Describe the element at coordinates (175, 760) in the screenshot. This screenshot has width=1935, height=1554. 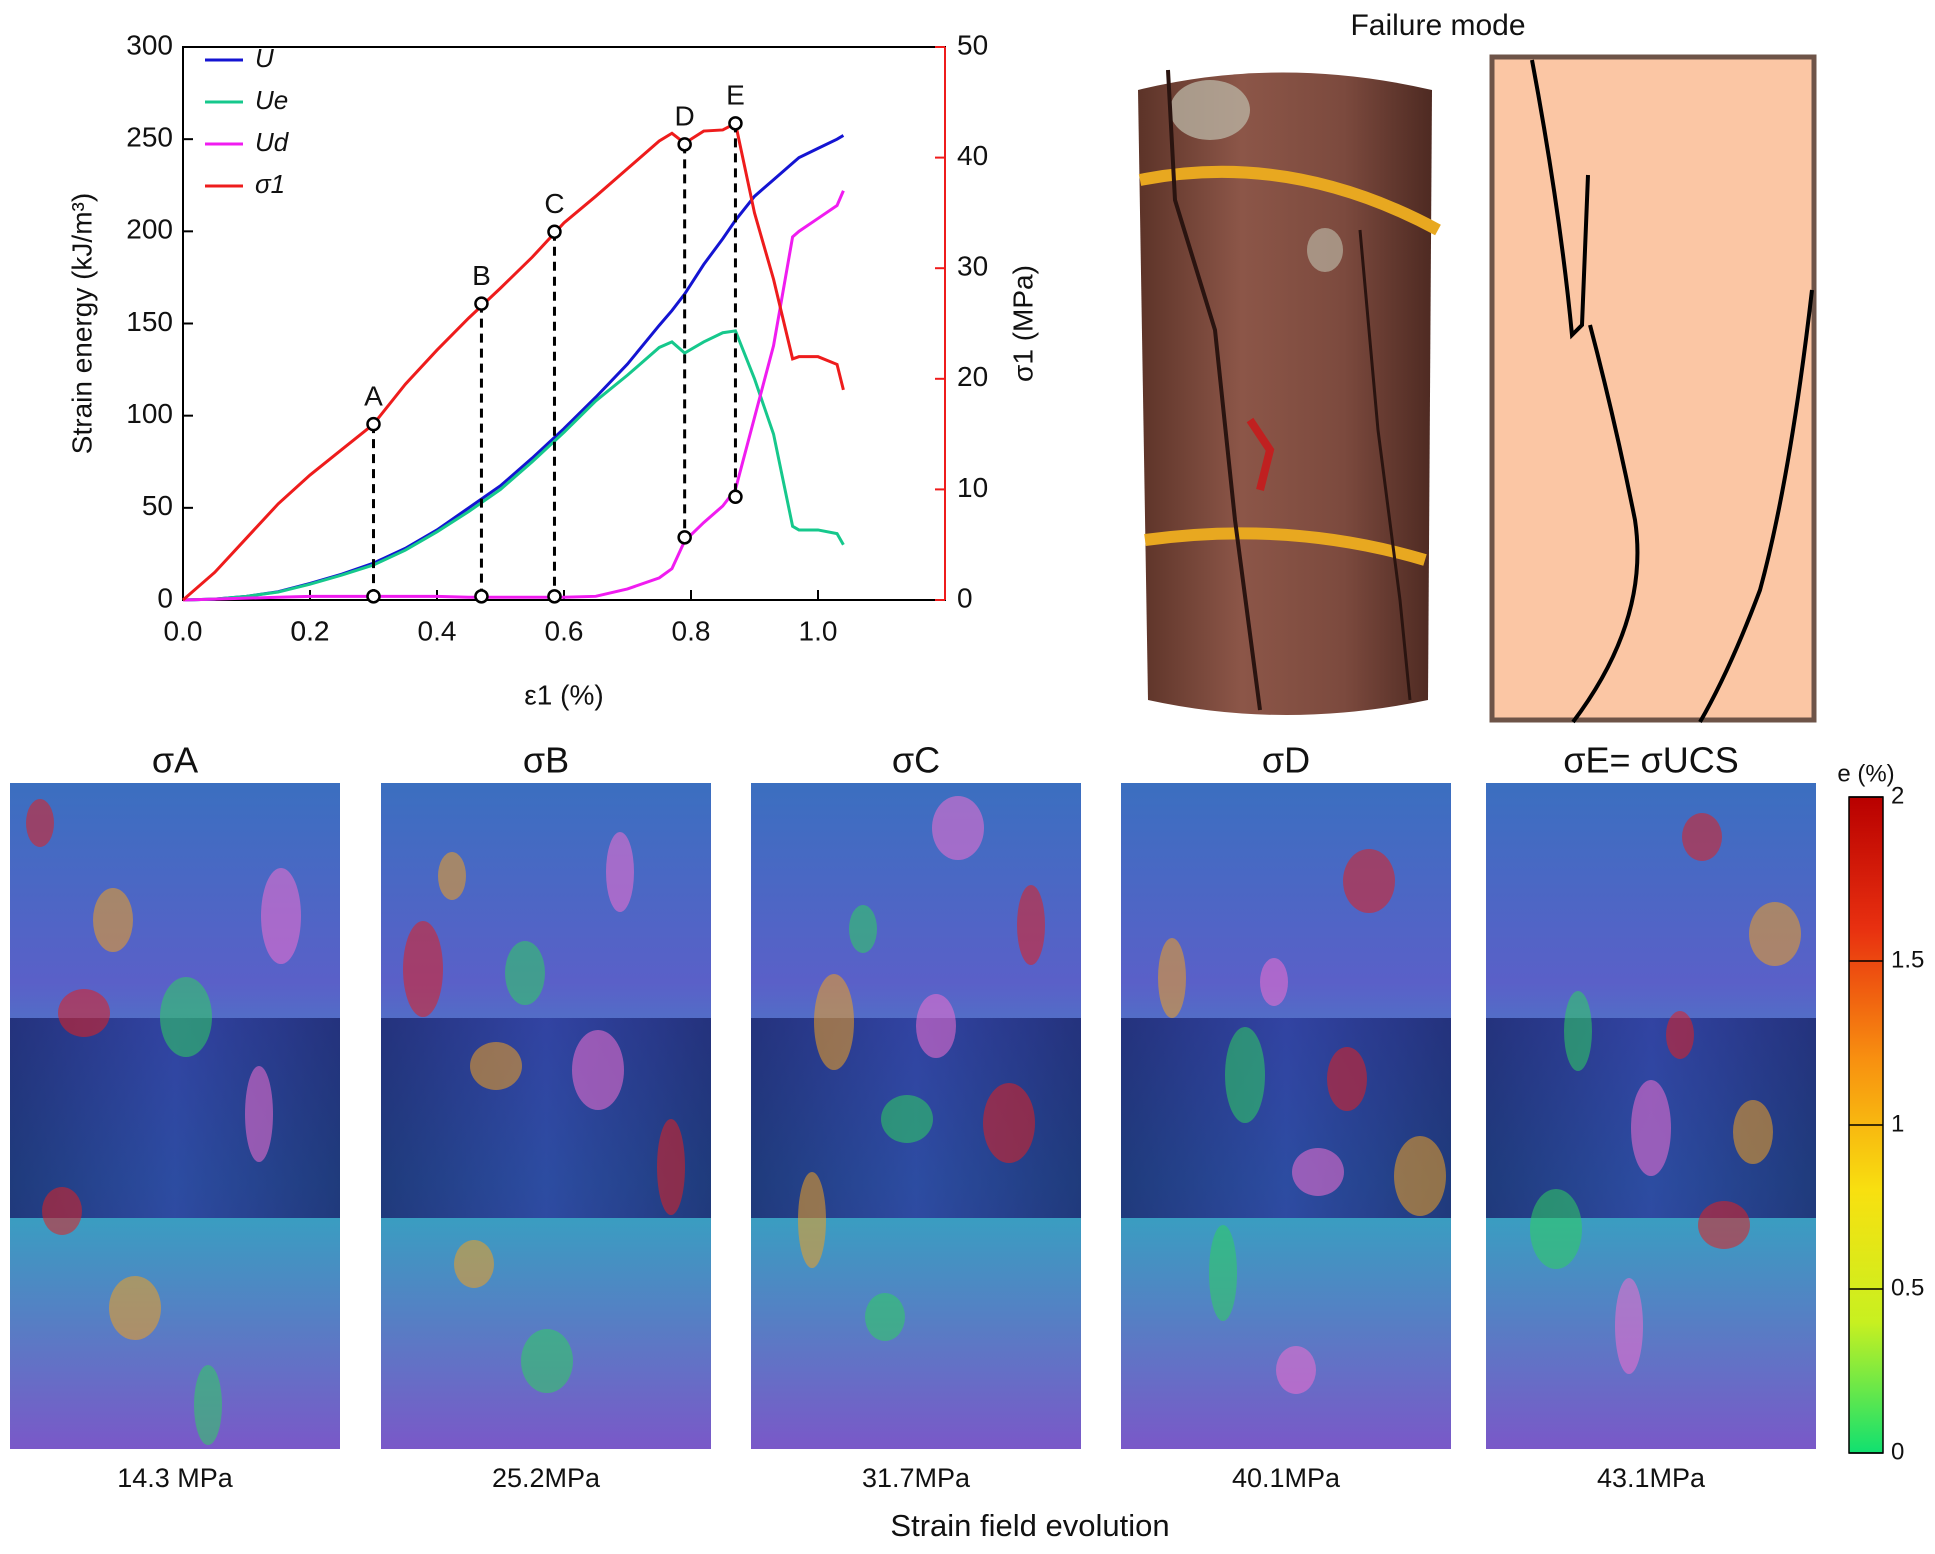
I see `panel-title: σA` at that location.